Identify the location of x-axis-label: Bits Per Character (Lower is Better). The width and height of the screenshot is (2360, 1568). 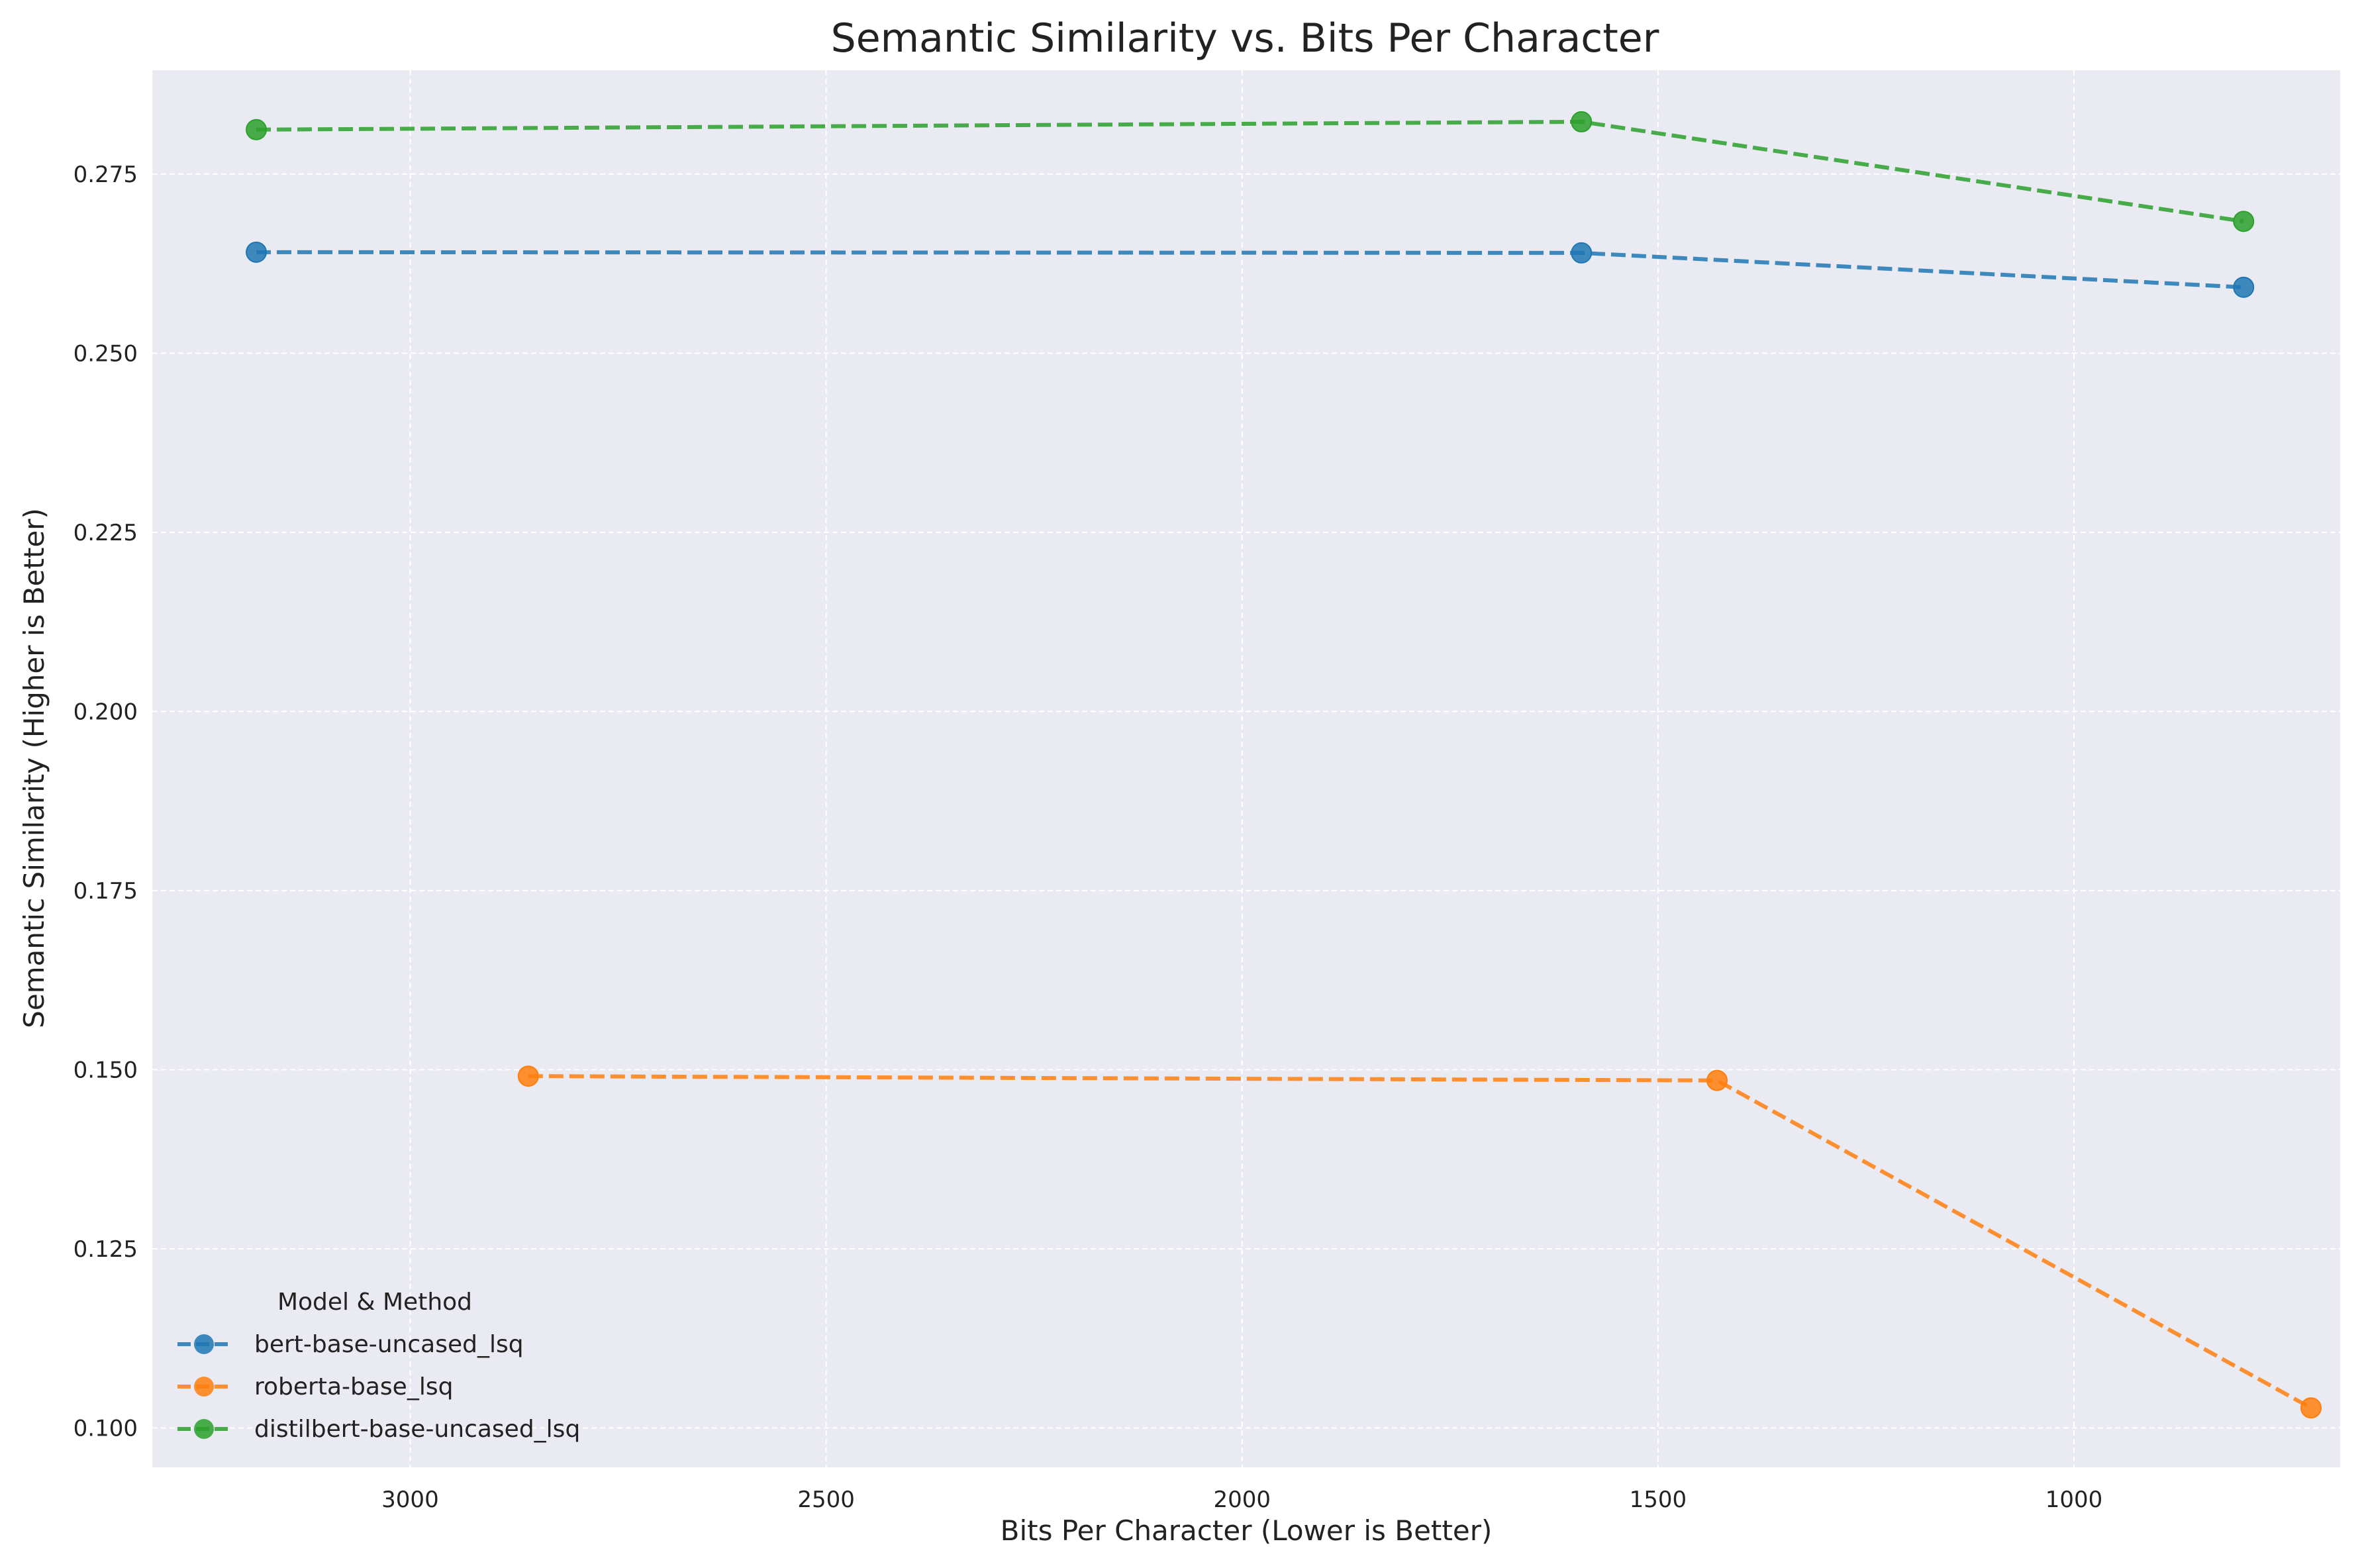
(1247, 1530).